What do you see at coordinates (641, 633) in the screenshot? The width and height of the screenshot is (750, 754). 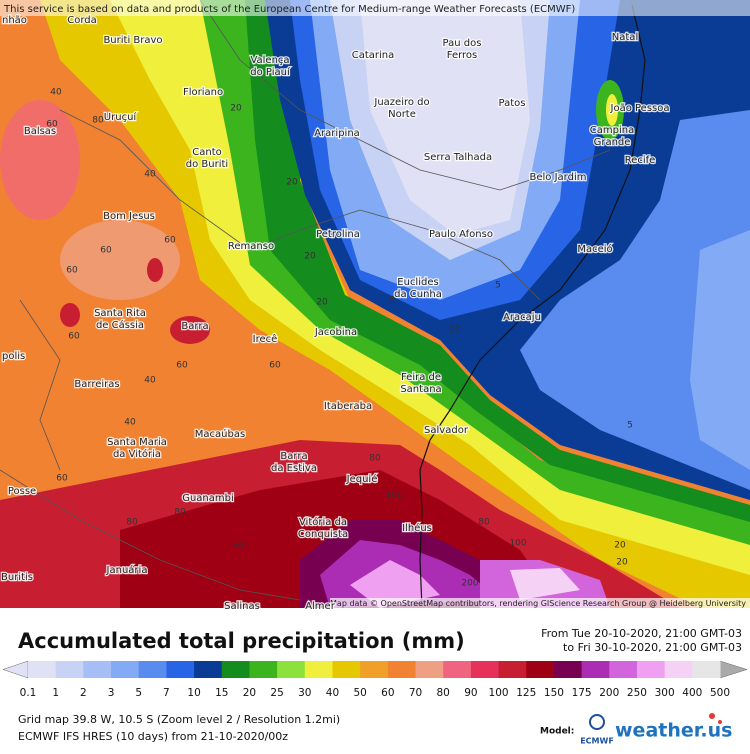 I see `period-from: From Tue 20-10-2020, 21:00 GMT-03` at bounding box center [641, 633].